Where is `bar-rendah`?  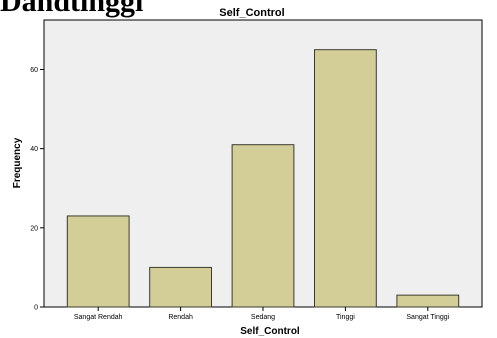
bar-rendah is located at coordinates (180, 287).